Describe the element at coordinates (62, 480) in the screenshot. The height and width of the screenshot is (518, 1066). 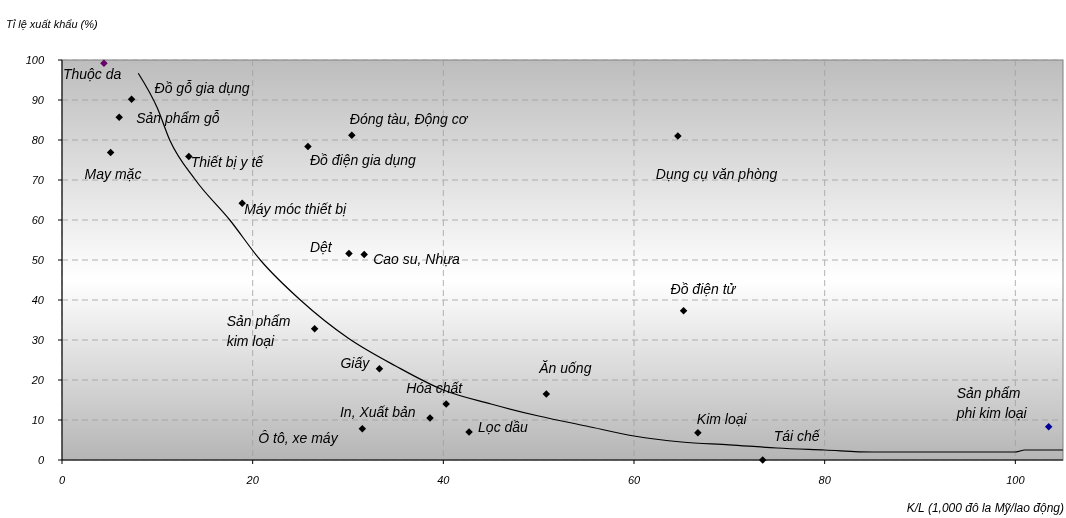
I see `x-tick-label: 0` at that location.